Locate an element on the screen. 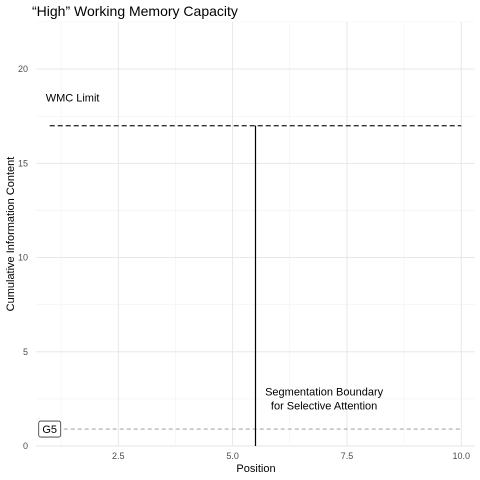 Image resolution: width=480 pixels, height=480 pixels. annotation-line: Segmentation Boundary is located at coordinates (324, 393).